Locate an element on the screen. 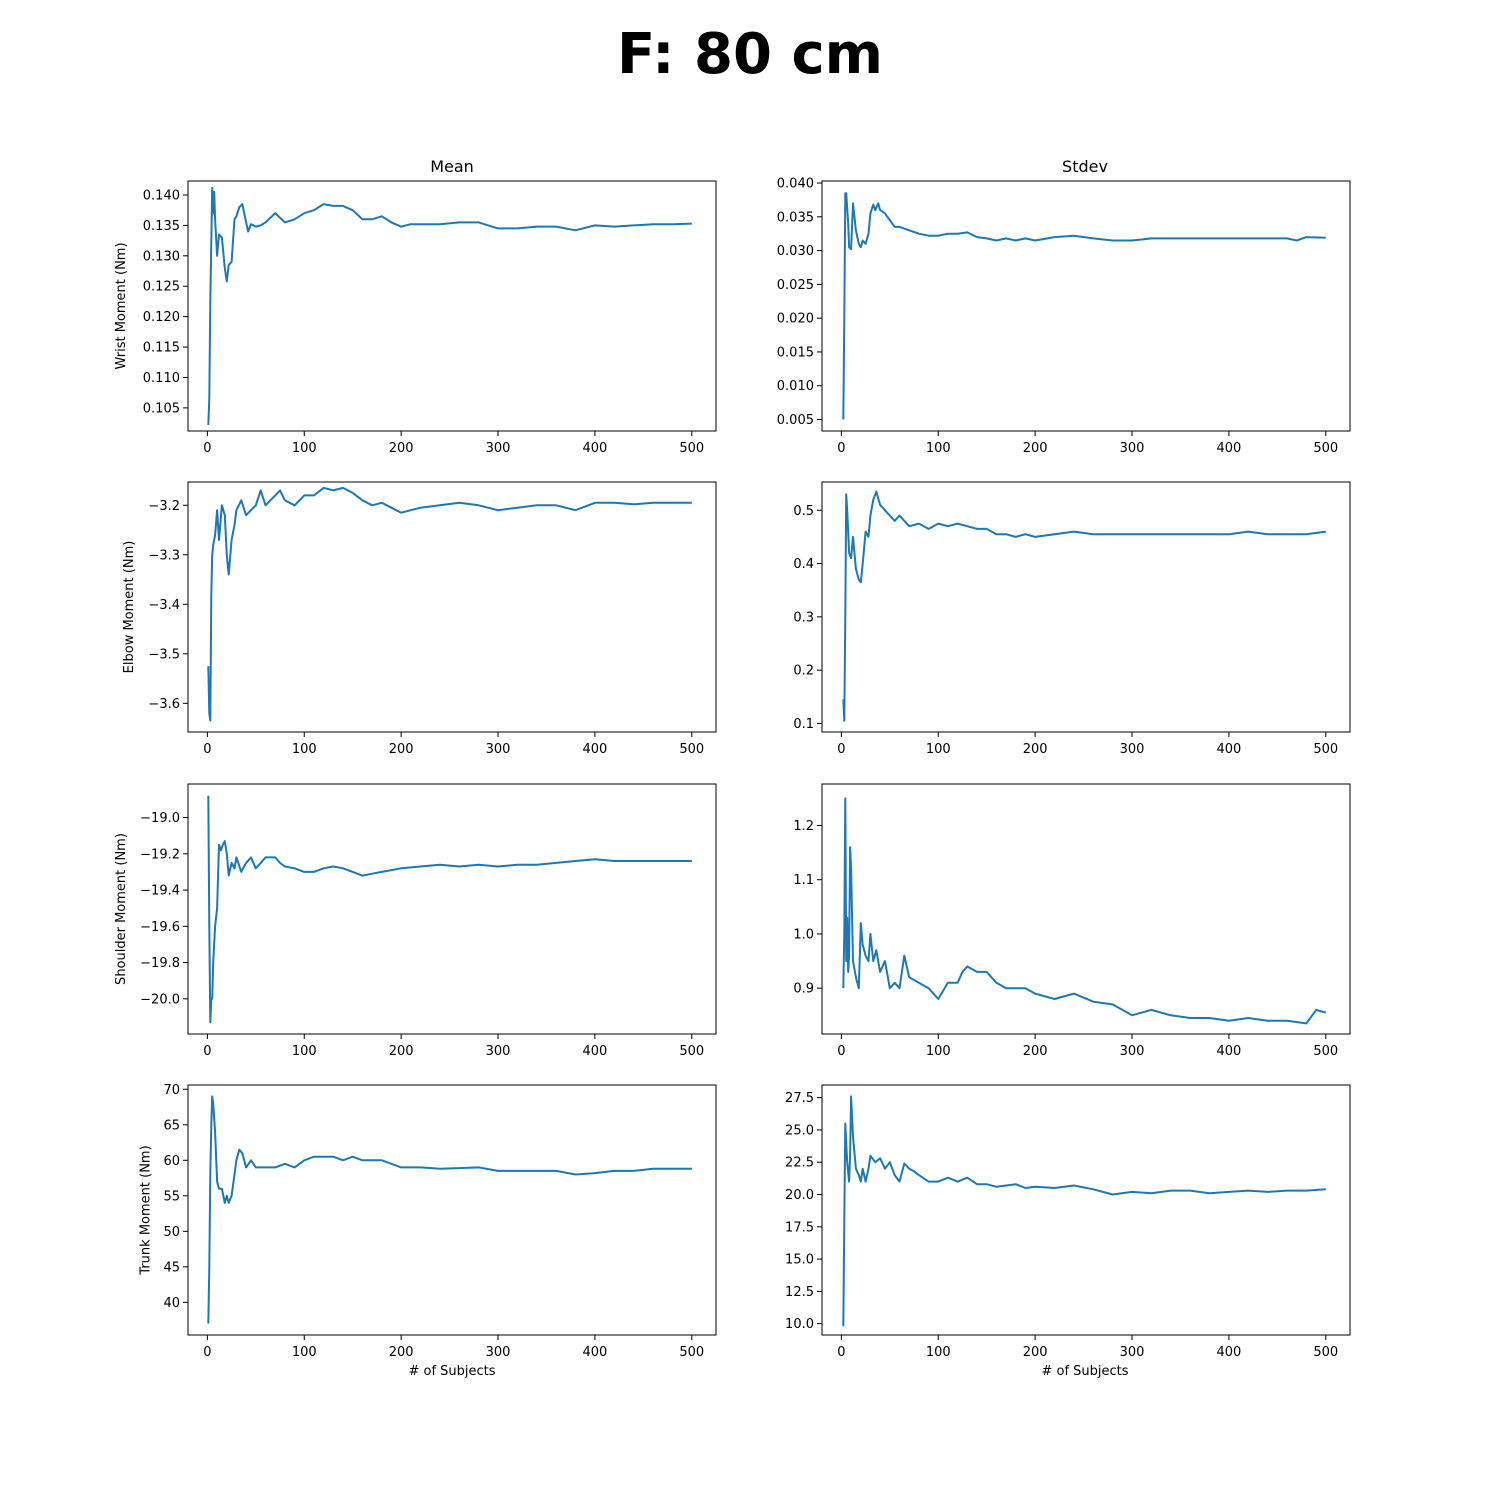 Image resolution: width=1500 pixels, height=1500 pixels. y-tick-label: 0.035 is located at coordinates (795, 217).